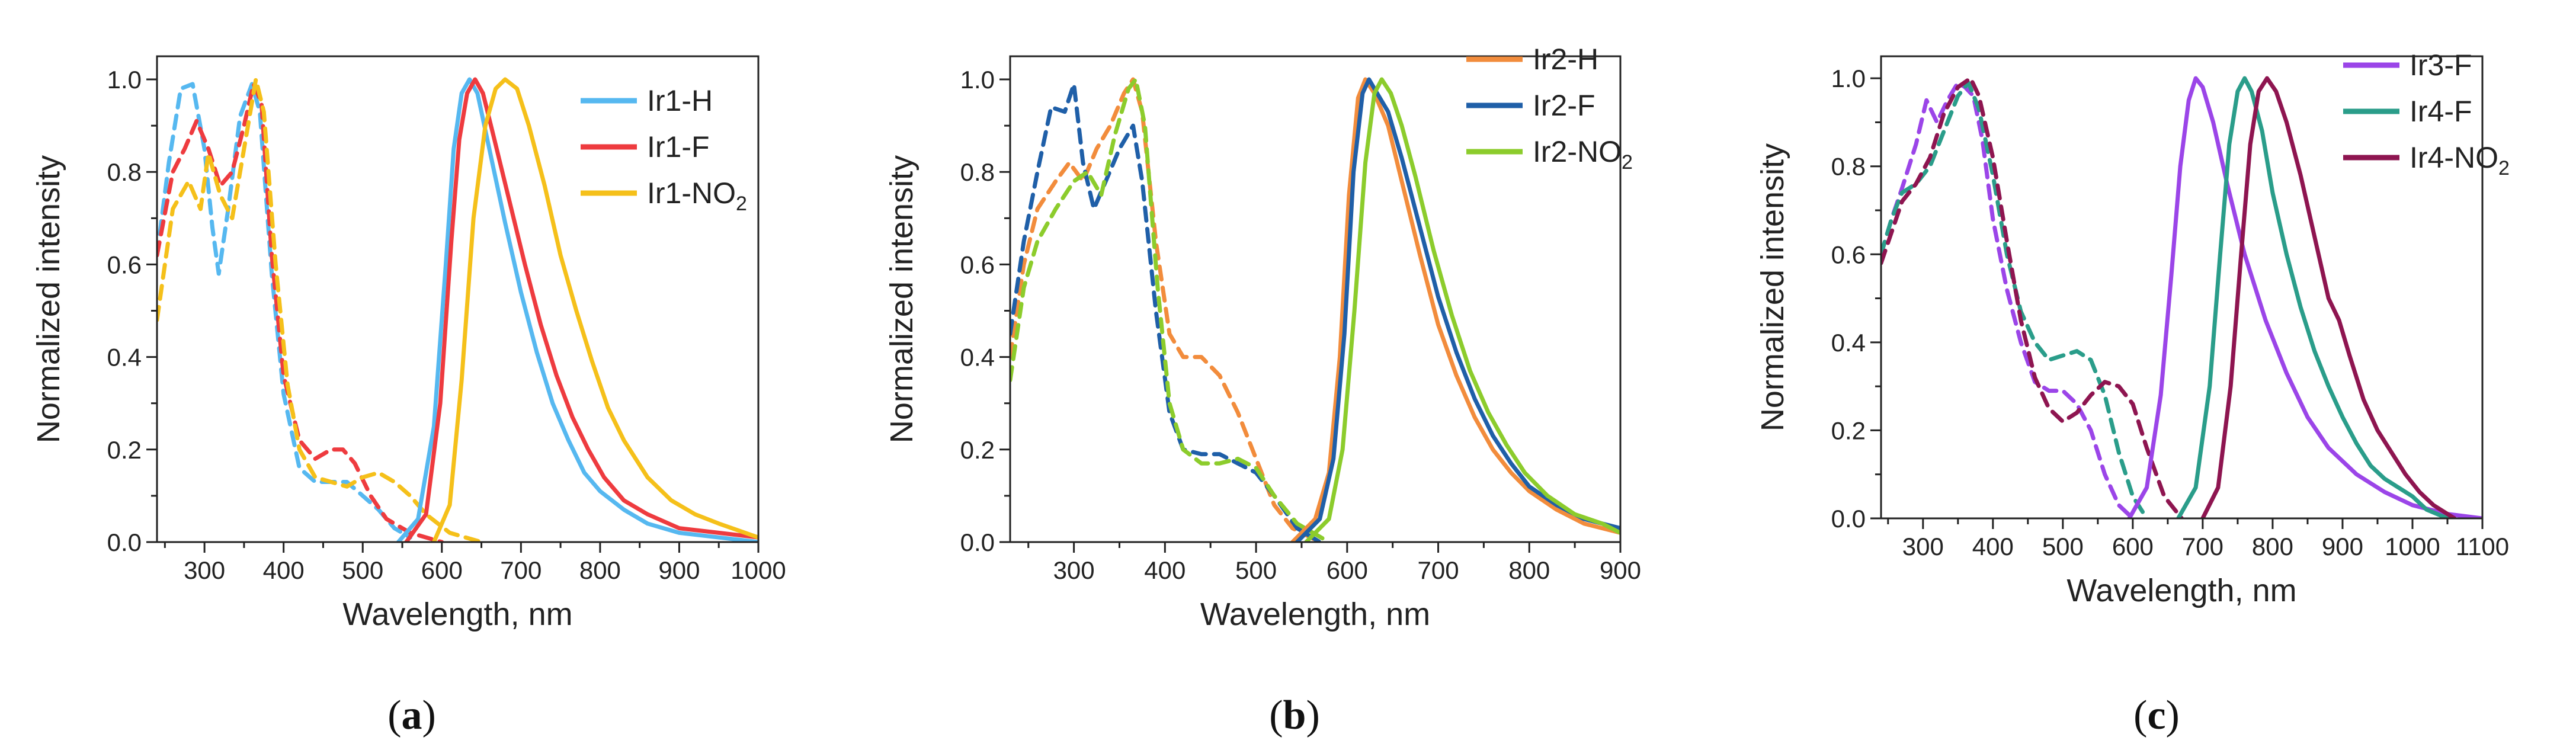 The width and height of the screenshot is (2576, 750). Describe the element at coordinates (697, 196) in the screenshot. I see `legend-label: Ir1-NO2` at that location.